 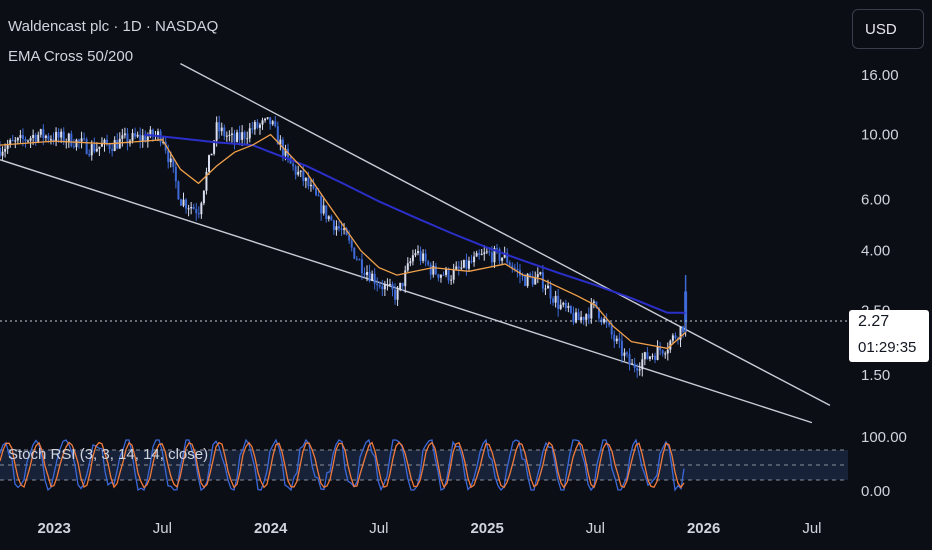 What do you see at coordinates (71, 56) in the screenshot?
I see `indicator-title: EMA Cross 50/200` at bounding box center [71, 56].